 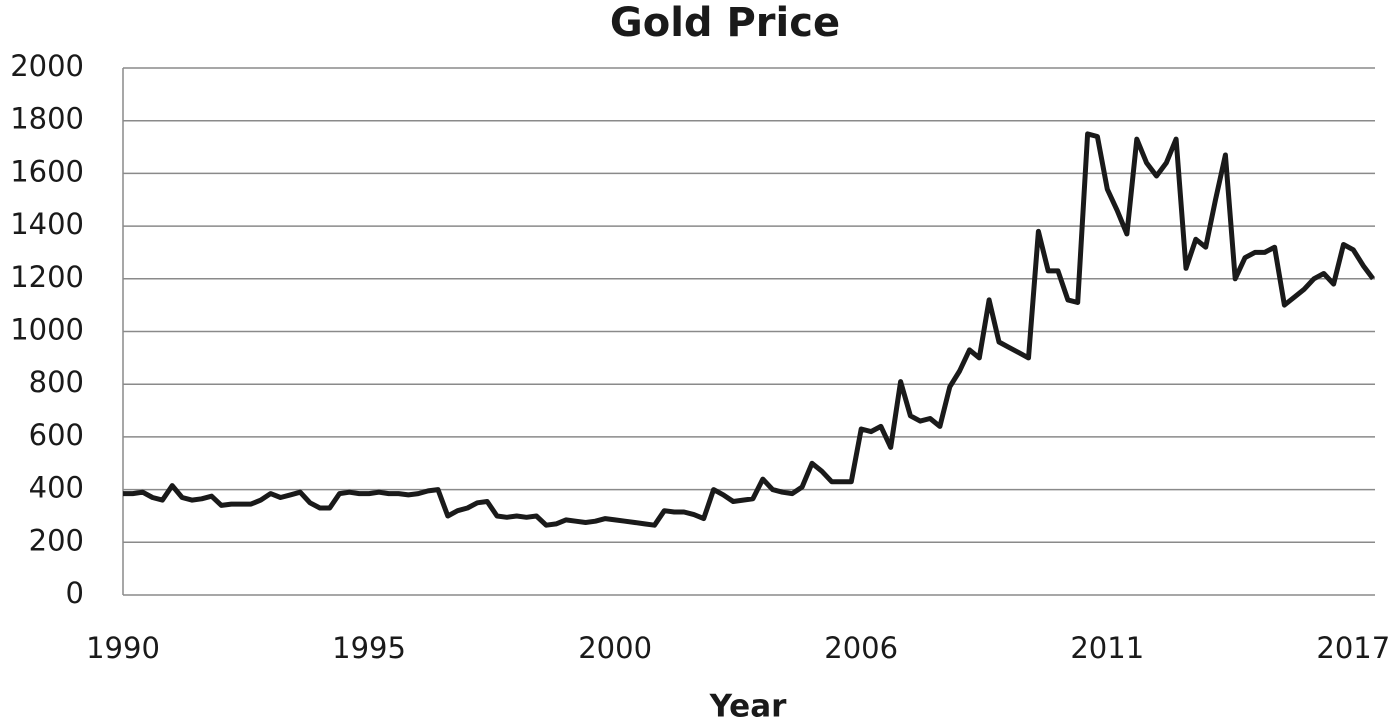 What do you see at coordinates (56, 488) in the screenshot?
I see `y-tick-label: 400` at bounding box center [56, 488].